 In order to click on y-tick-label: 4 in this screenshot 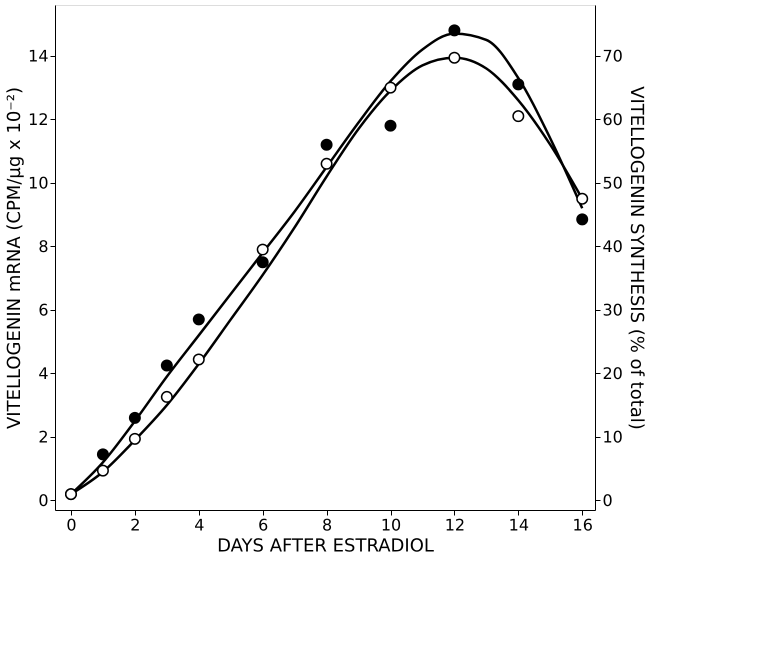, I will do `click(43, 373)`.